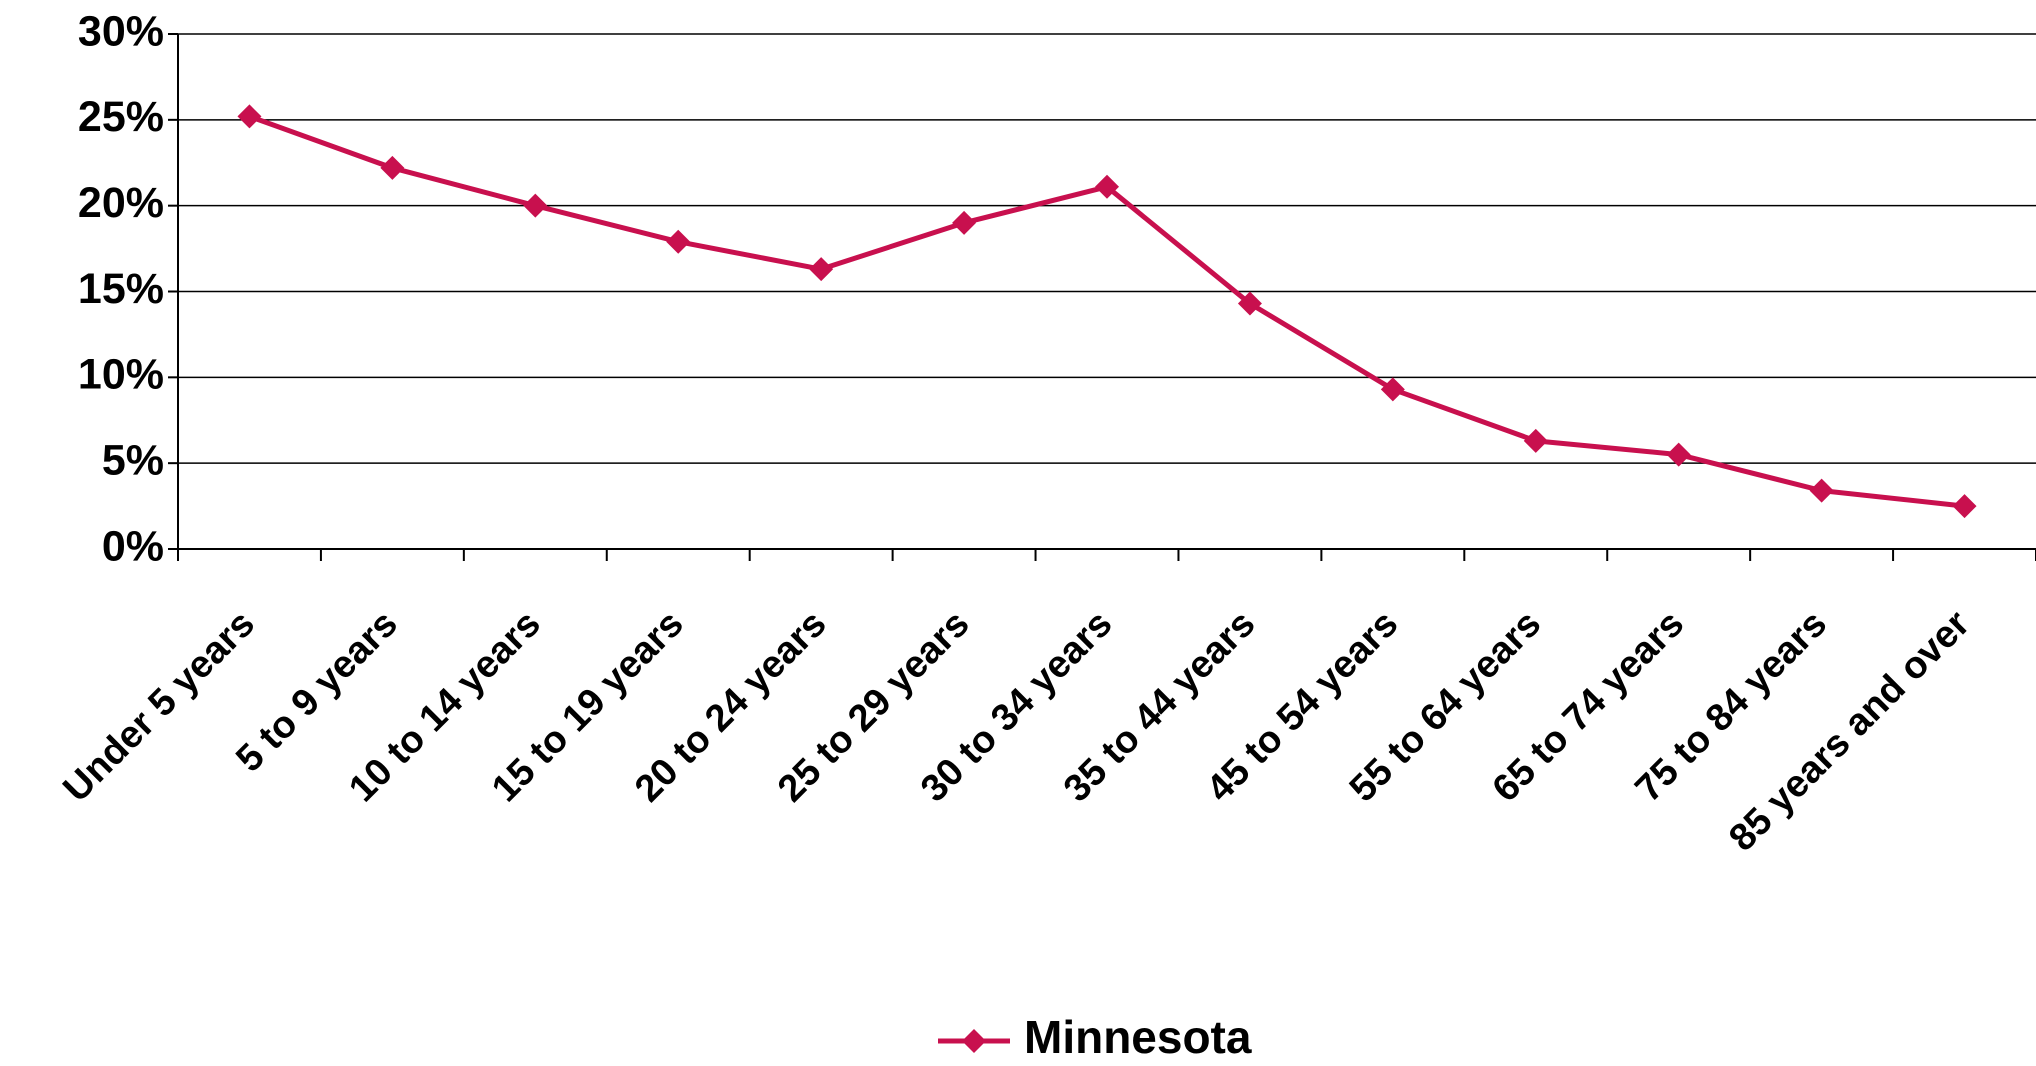 The image size is (2036, 1066). Describe the element at coordinates (121, 31) in the screenshot. I see `y-tick-label: 30%` at that location.